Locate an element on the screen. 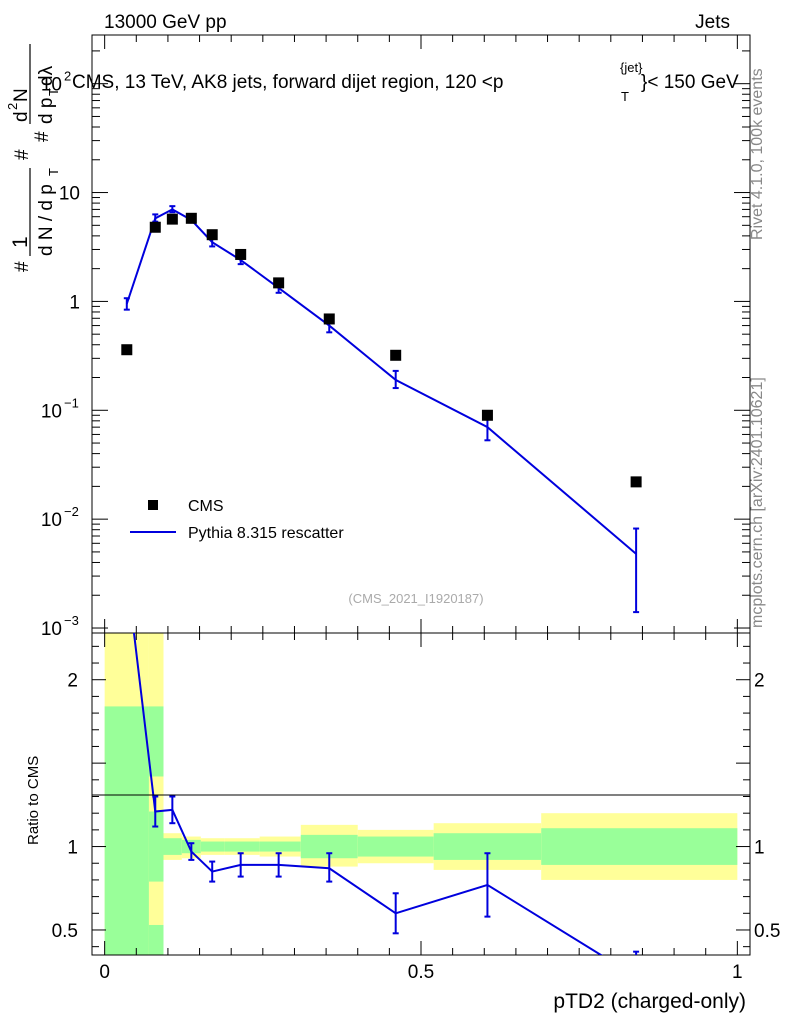 The width and height of the screenshot is (786, 1024). ylabel-frac1-den-text: d N / d p is located at coordinates (46, 220).